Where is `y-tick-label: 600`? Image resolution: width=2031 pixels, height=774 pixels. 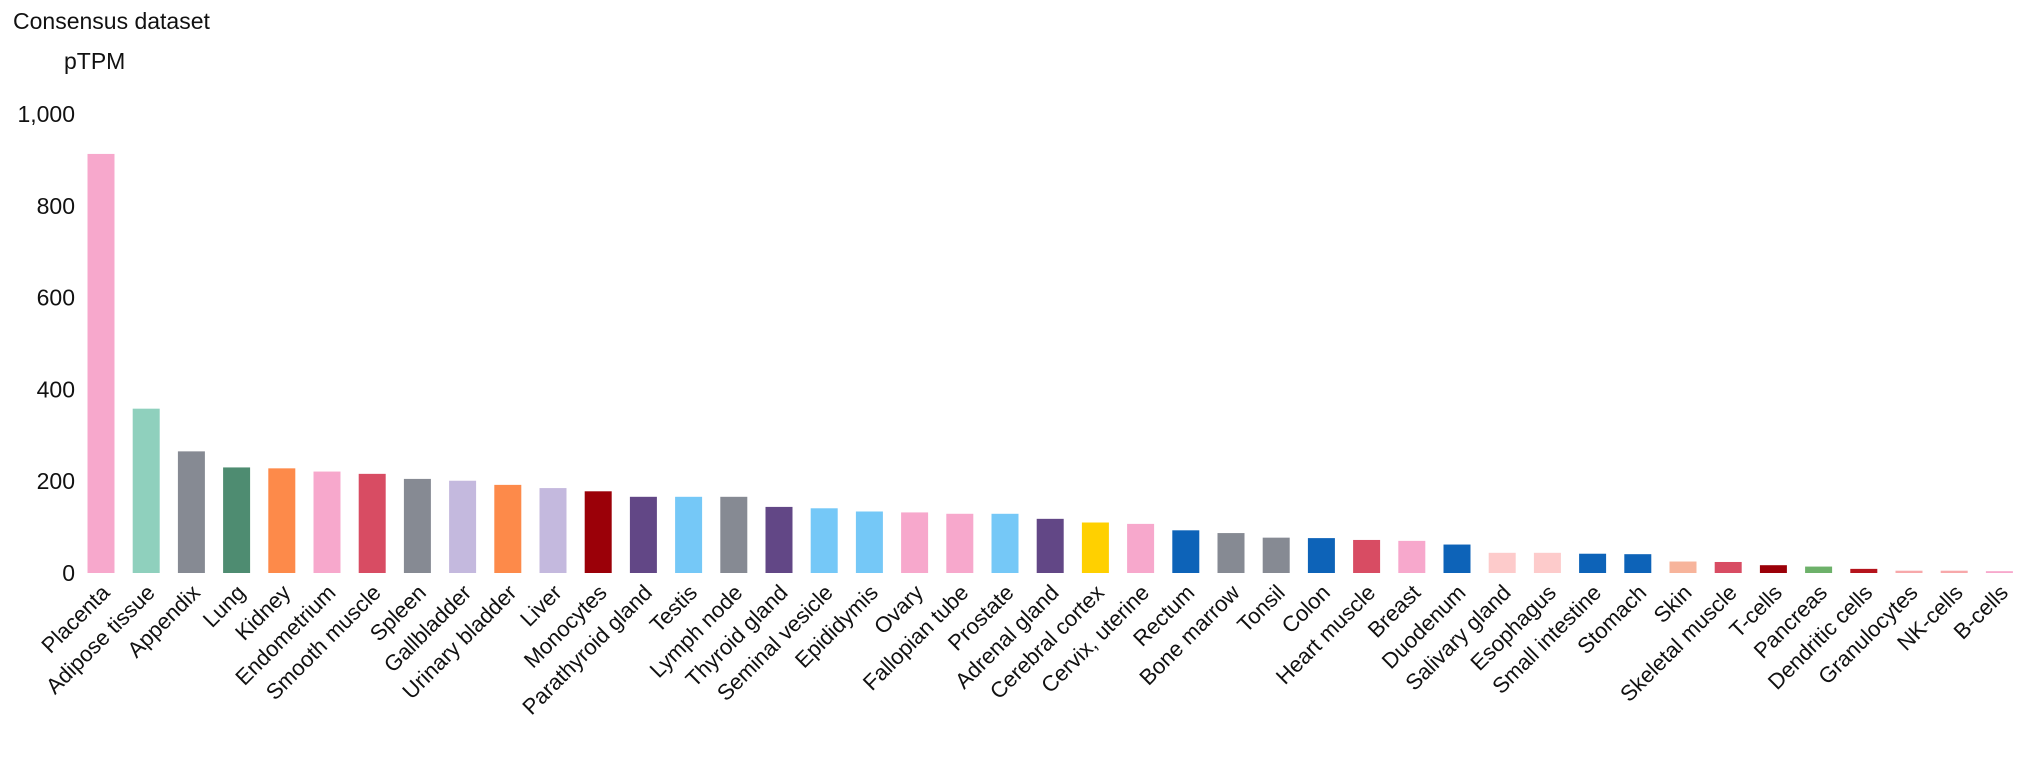
y-tick-label: 600 is located at coordinates (56, 298).